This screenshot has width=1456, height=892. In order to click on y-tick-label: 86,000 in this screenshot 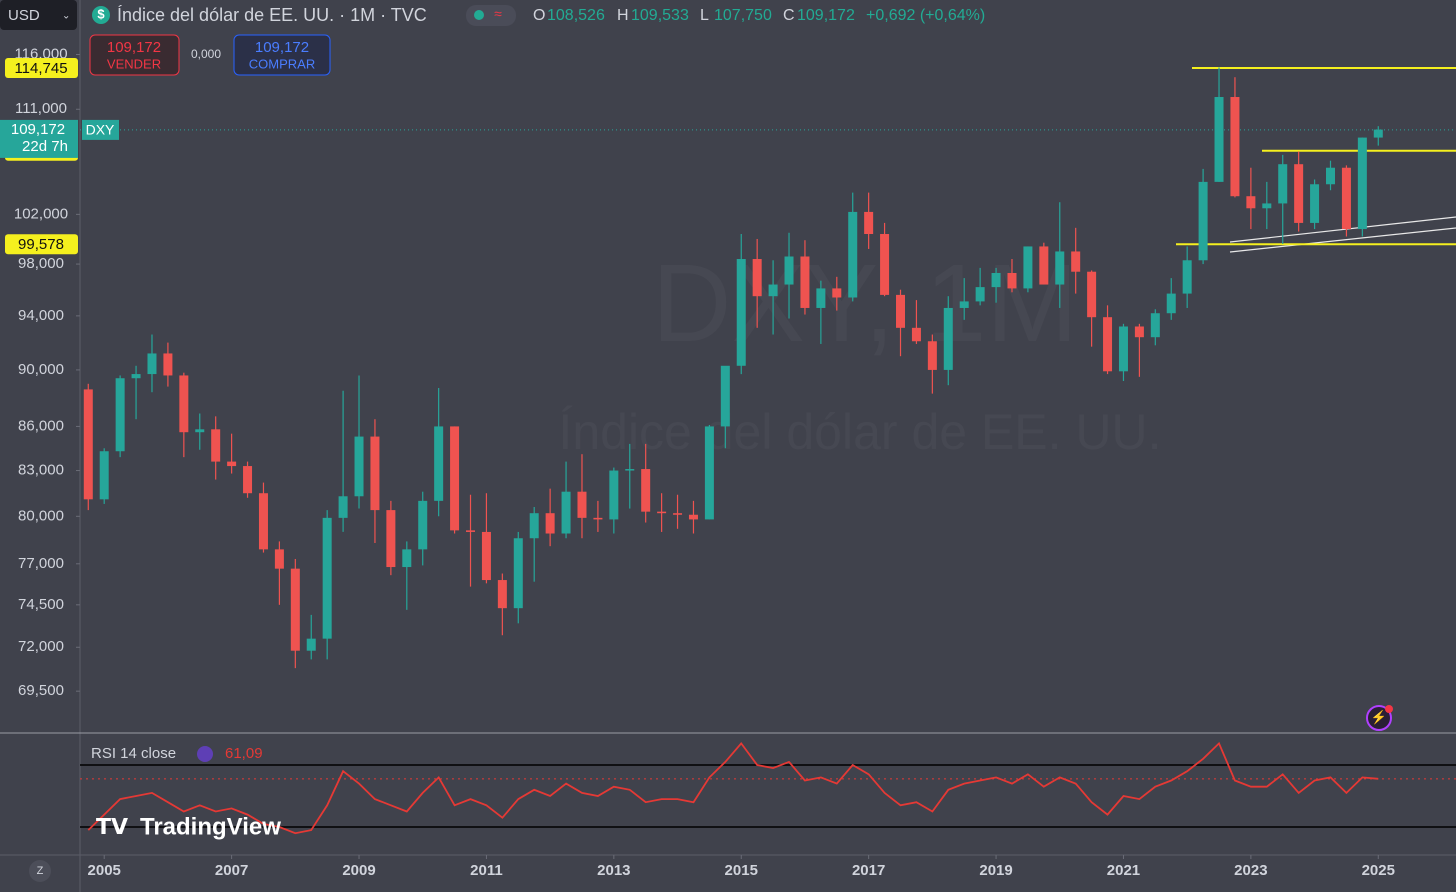, I will do `click(41, 425)`.